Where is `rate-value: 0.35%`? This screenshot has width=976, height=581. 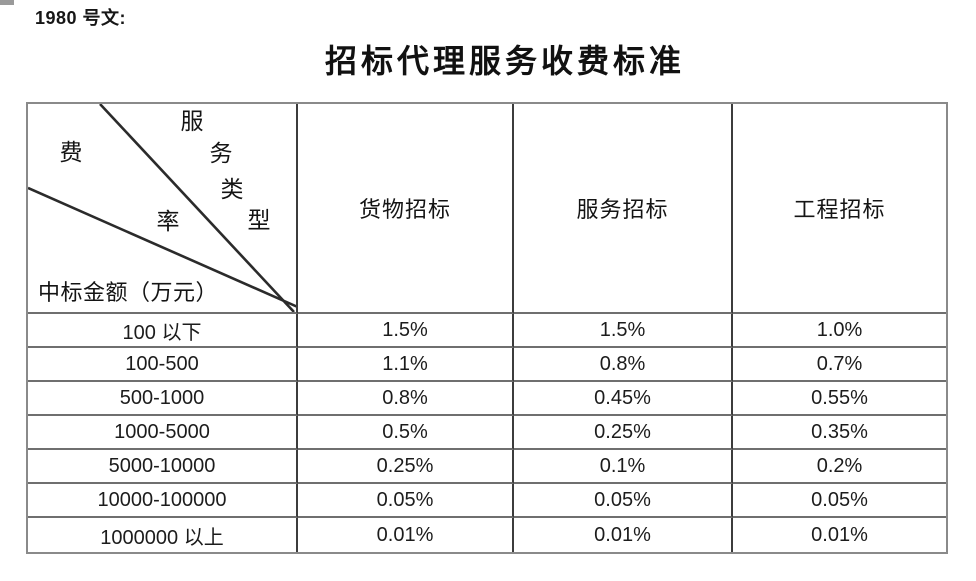 rate-value: 0.35% is located at coordinates (839, 433).